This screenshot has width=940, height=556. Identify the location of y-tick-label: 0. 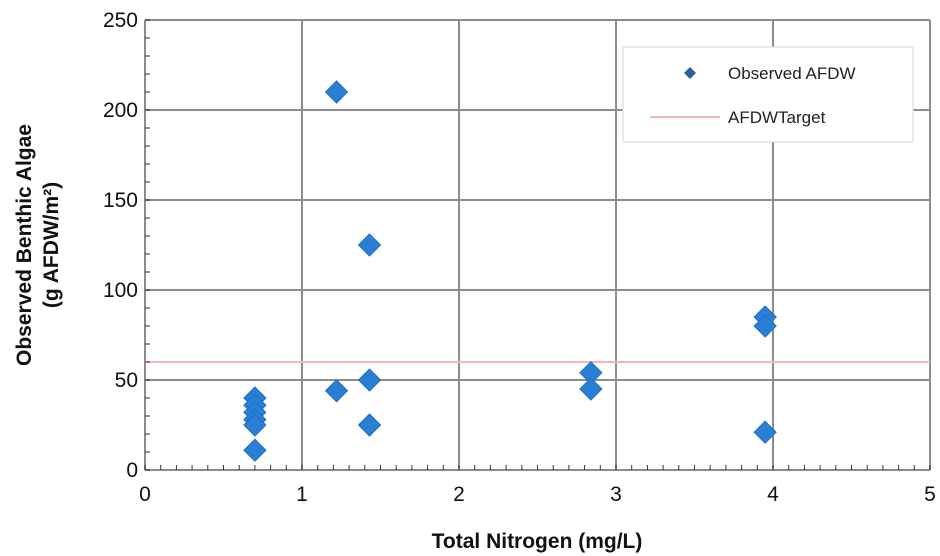
(132, 470).